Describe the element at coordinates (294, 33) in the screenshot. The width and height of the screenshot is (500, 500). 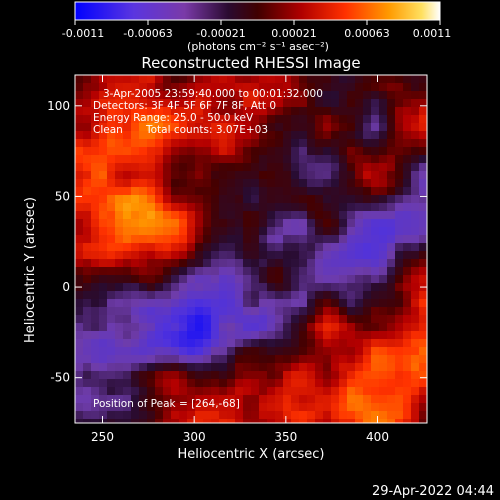
I see `colorbar-tick-label: 0.00021` at that location.